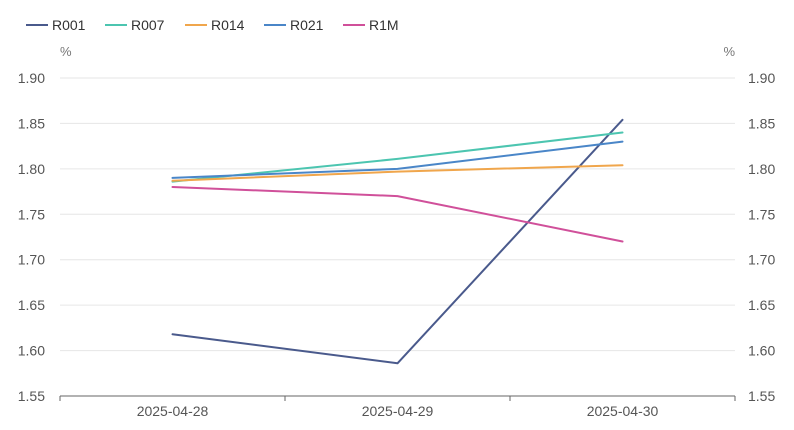 The height and width of the screenshot is (430, 794). I want to click on y-axis-unit-left: %, so click(66, 51).